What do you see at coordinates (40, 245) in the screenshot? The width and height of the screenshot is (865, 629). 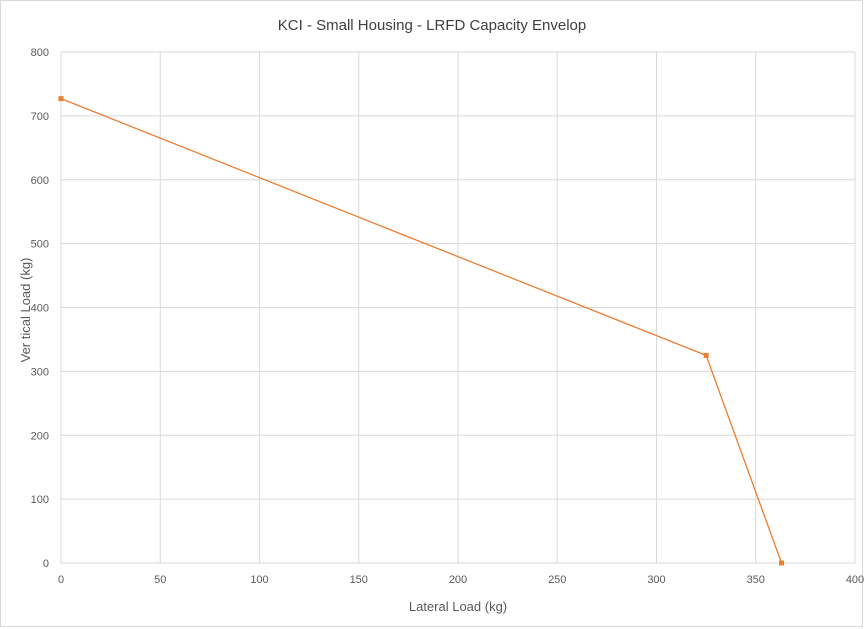 I see `y-tick-label: 500` at bounding box center [40, 245].